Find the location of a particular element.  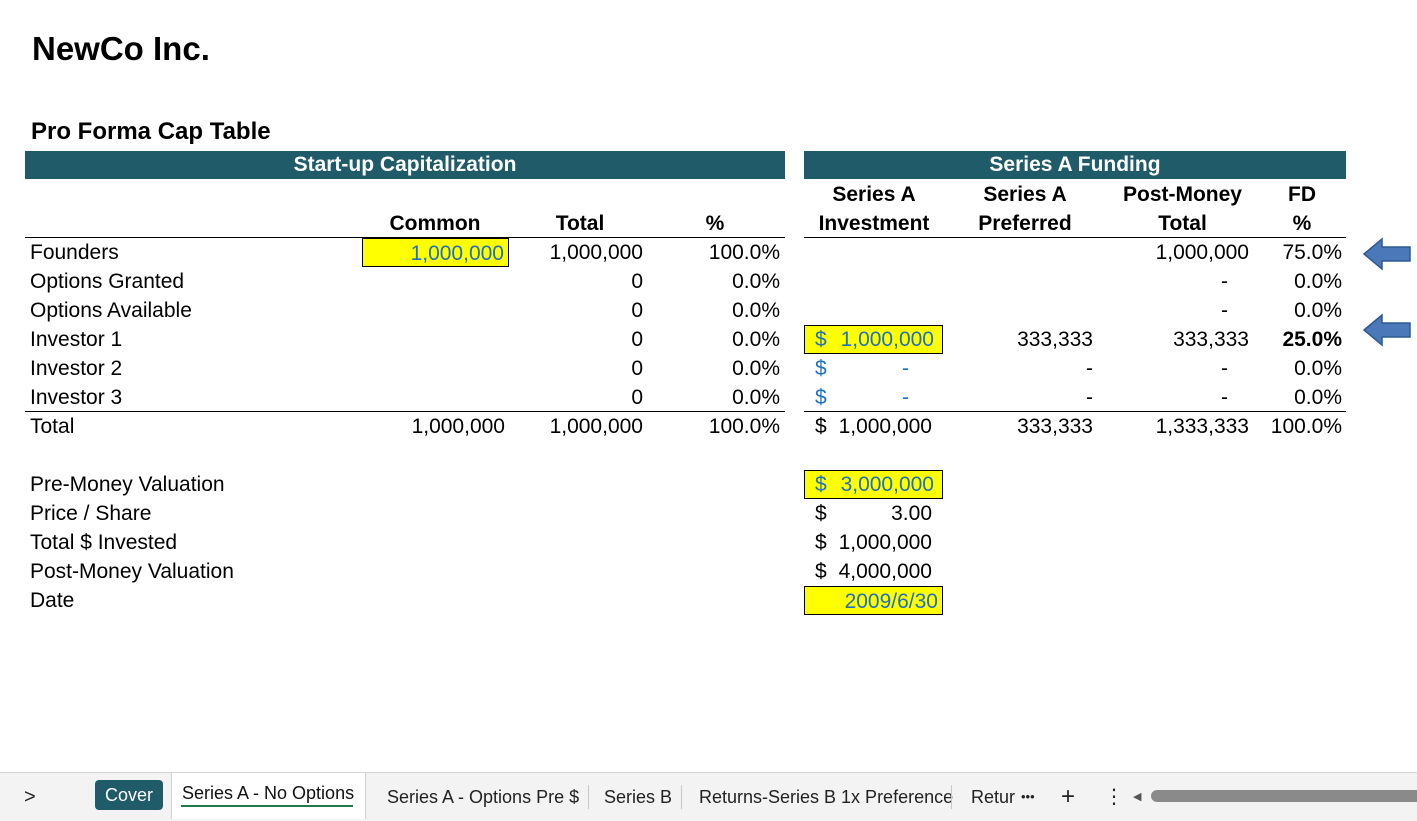

tab-returns-series-b: Returns-Series B 1x Preference is located at coordinates (826, 797).